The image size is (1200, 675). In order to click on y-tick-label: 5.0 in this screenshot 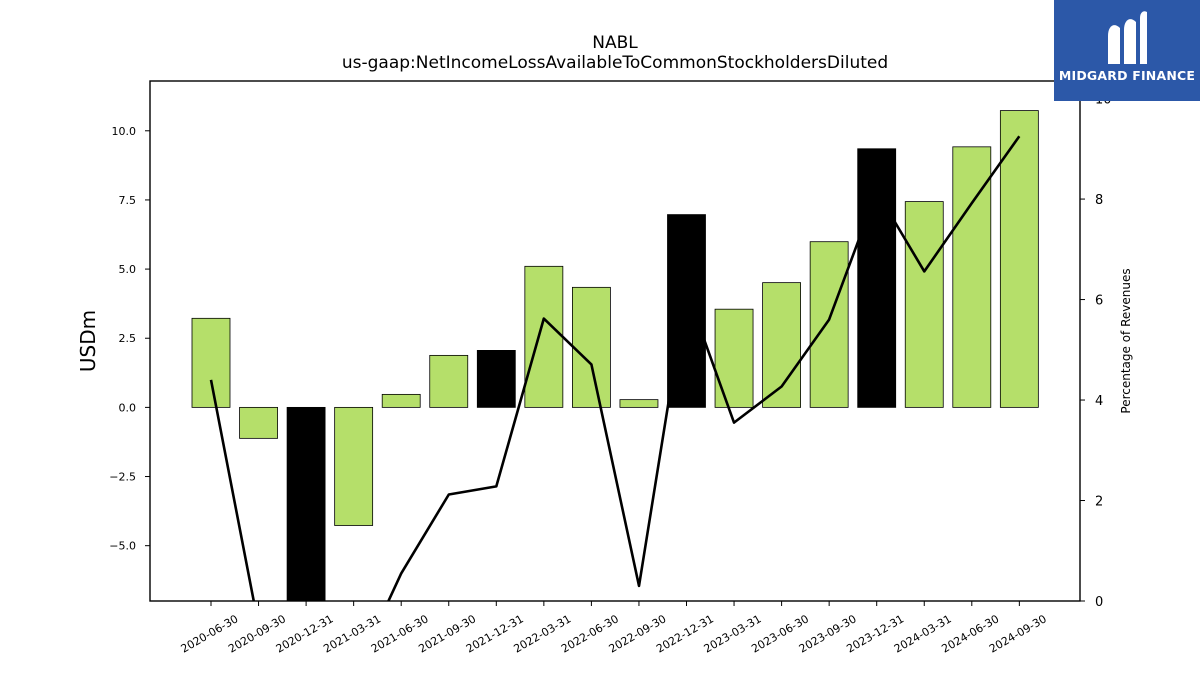, I will do `click(128, 269)`.